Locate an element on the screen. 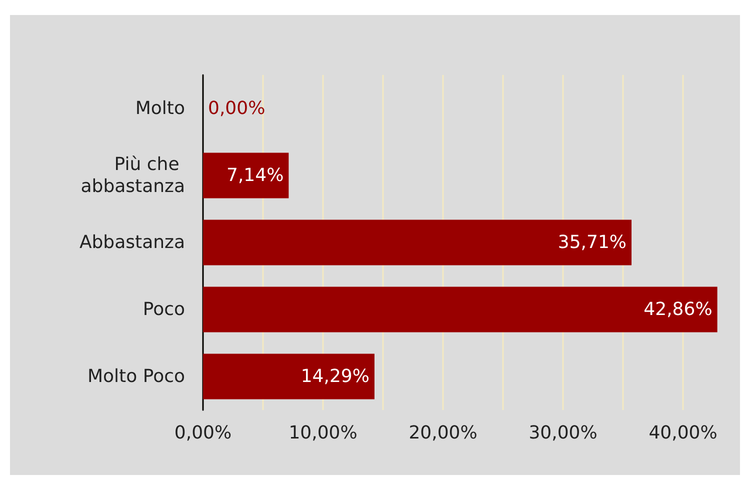 The width and height of the screenshot is (752, 477). x-tick-label: 0,00% is located at coordinates (203, 433).